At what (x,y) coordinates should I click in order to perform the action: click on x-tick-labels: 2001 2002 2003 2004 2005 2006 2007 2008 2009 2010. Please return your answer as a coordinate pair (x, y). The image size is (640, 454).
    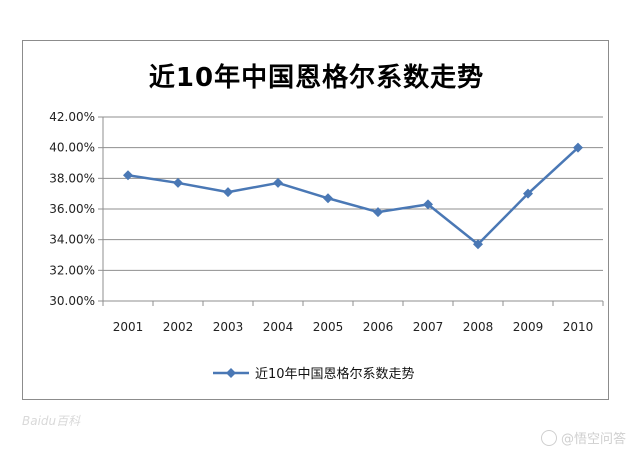
    Looking at the image, I should click on (353, 327).